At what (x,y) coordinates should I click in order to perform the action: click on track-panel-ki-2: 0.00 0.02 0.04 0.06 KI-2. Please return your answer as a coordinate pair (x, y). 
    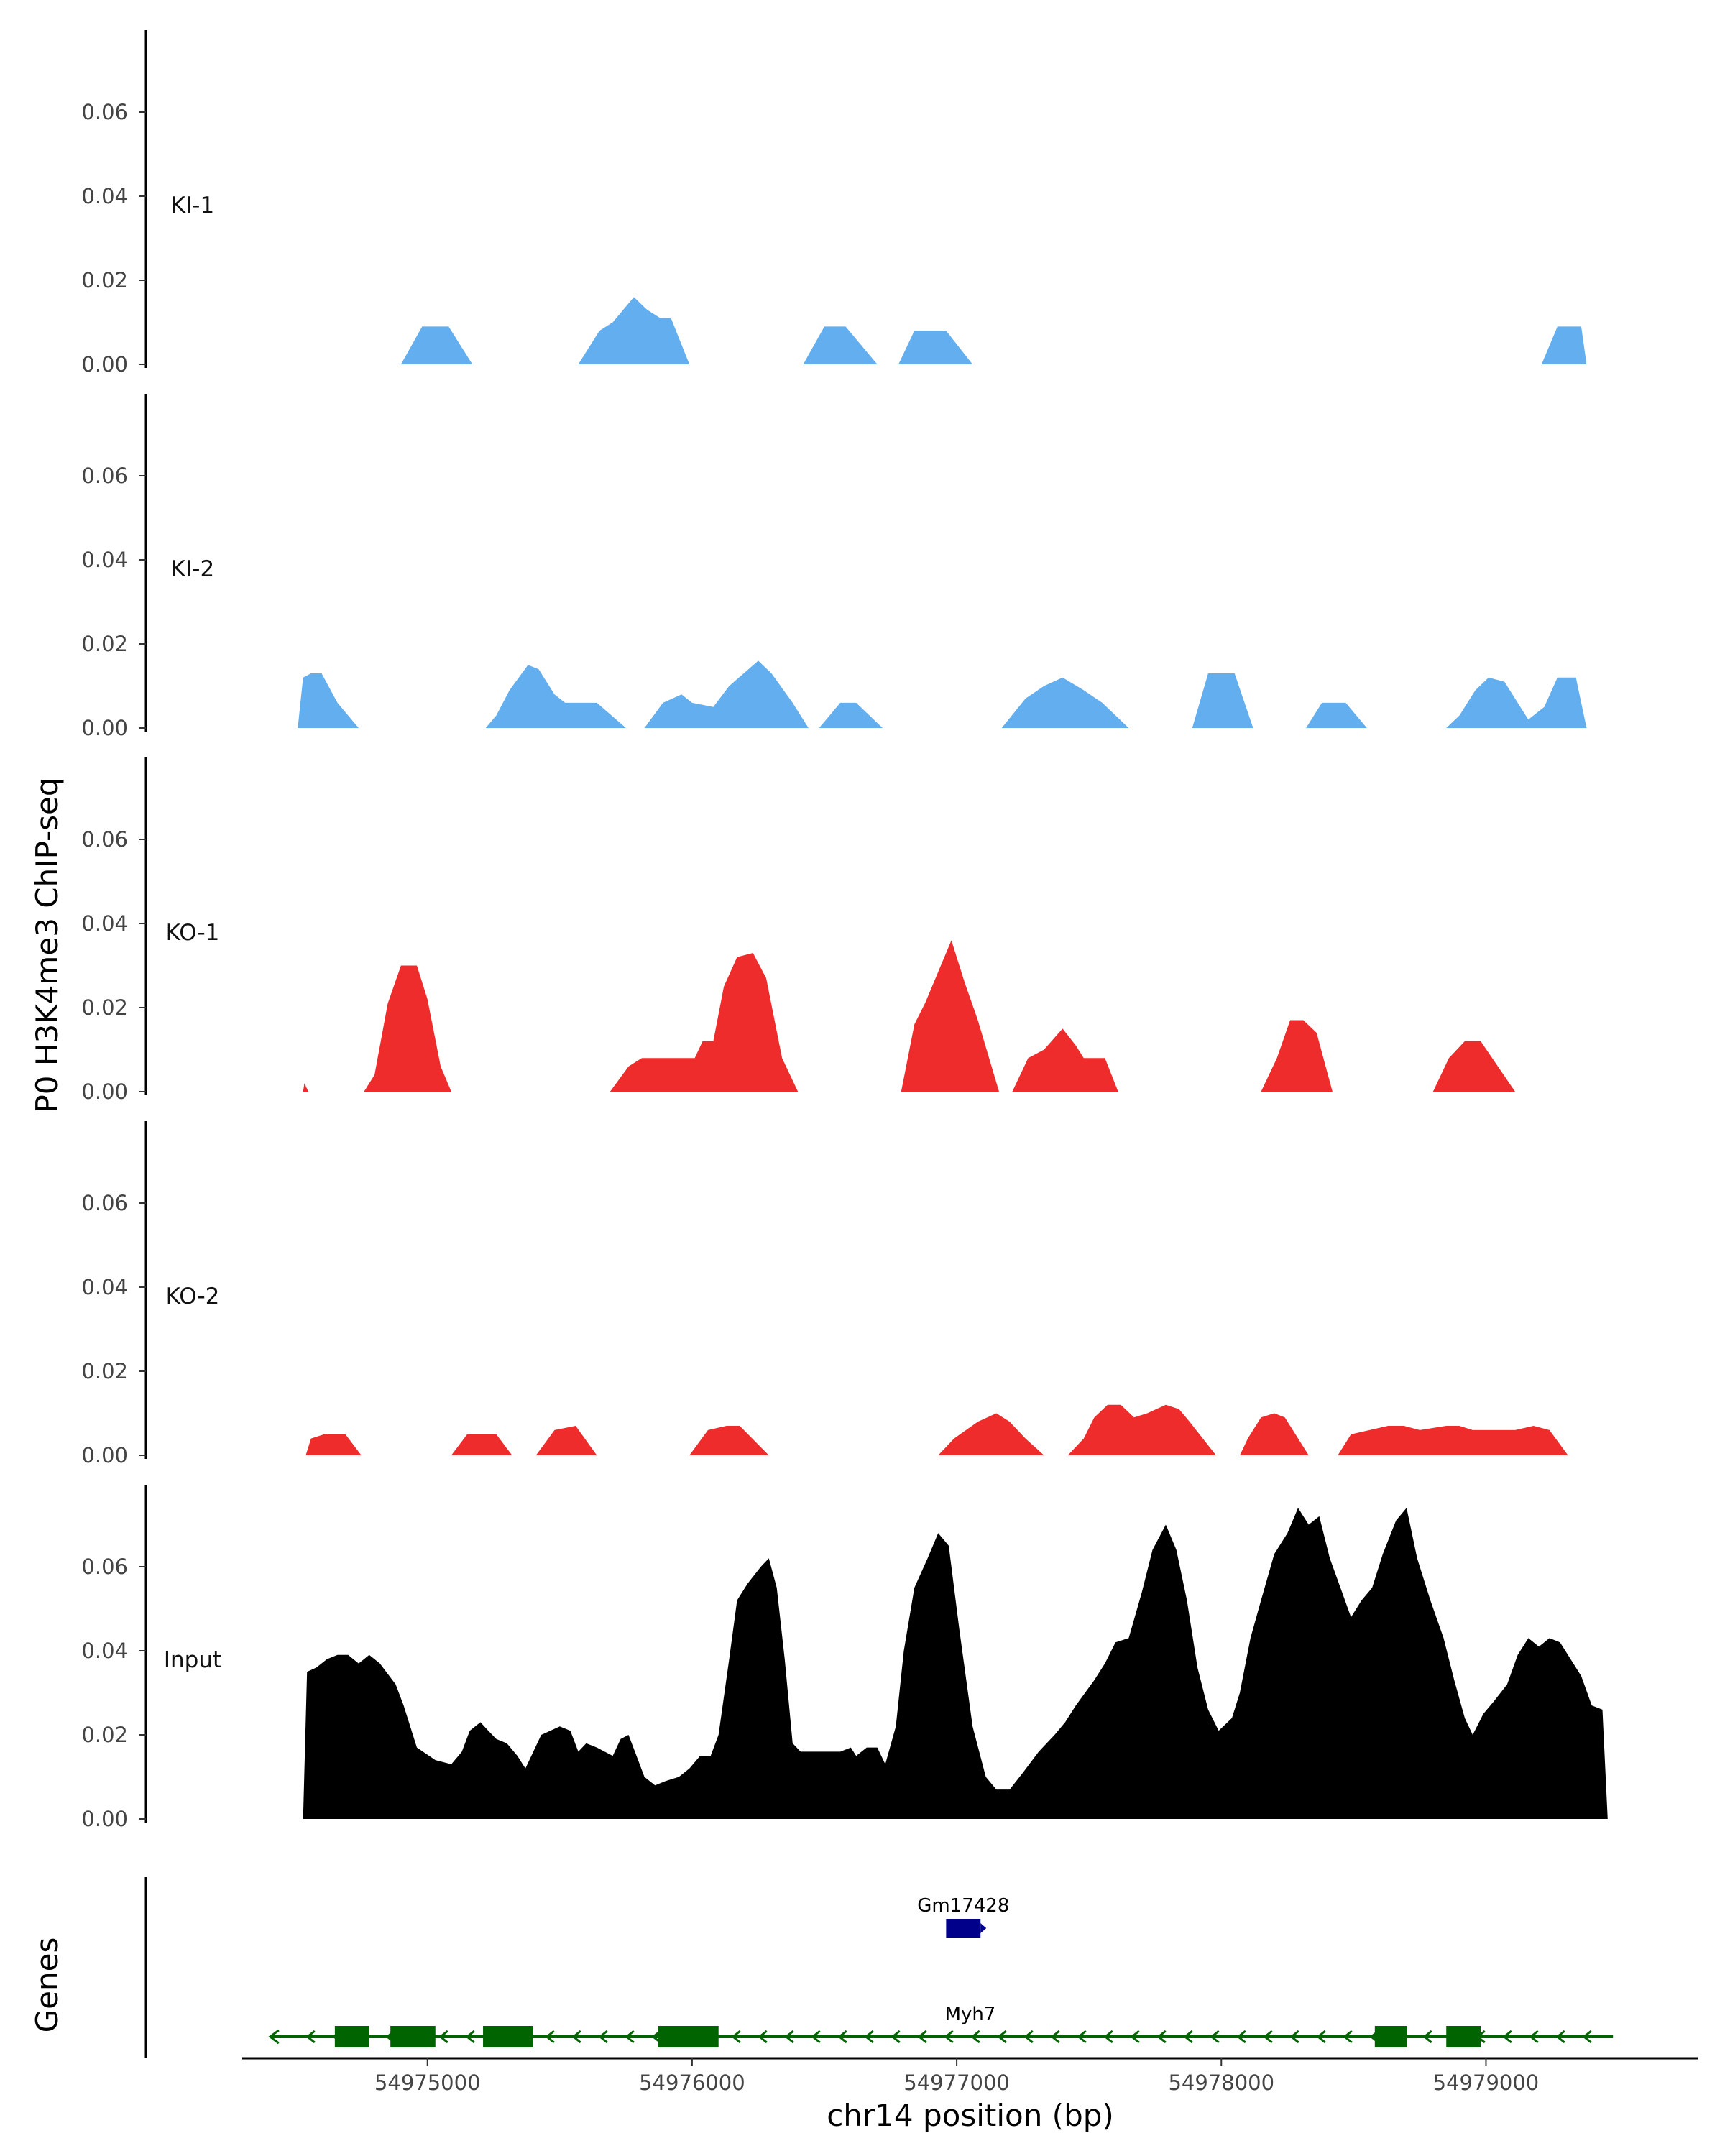
    Looking at the image, I should click on (834, 567).